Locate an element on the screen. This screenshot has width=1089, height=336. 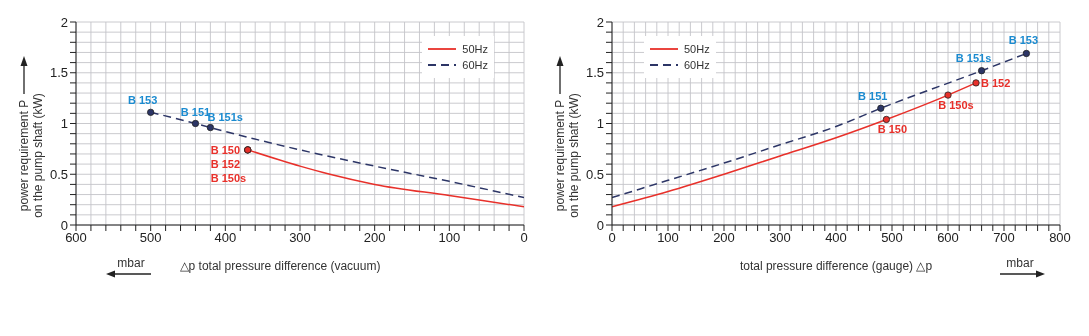
x-tick-label: 800 is located at coordinates (1060, 238).